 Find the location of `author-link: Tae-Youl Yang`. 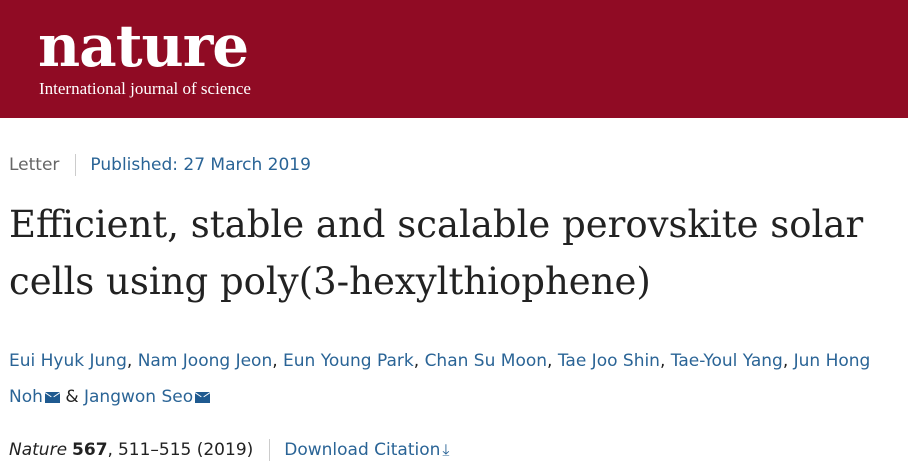

author-link: Tae-Youl Yang is located at coordinates (726, 361).